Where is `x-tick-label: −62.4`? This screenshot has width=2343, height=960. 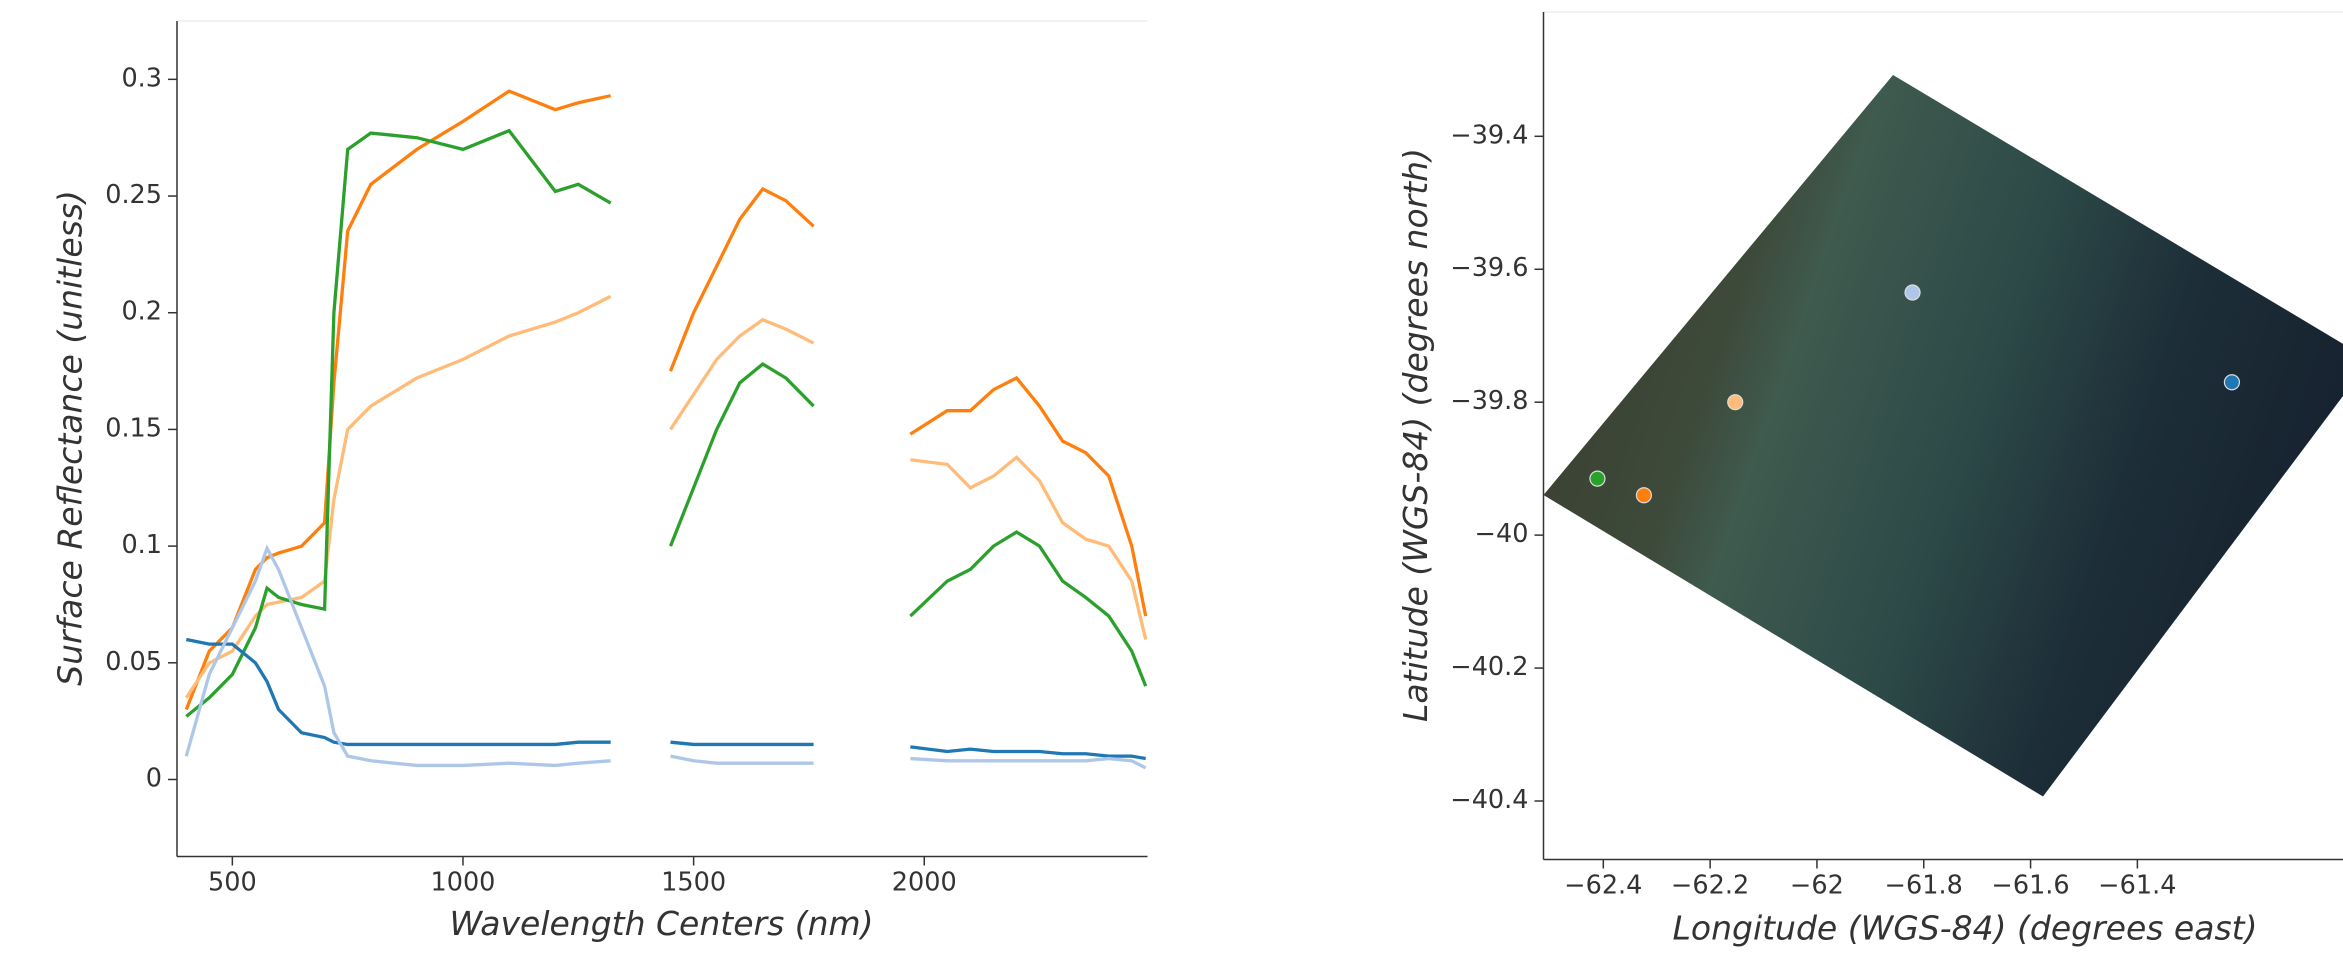 x-tick-label: −62.4 is located at coordinates (1603, 886).